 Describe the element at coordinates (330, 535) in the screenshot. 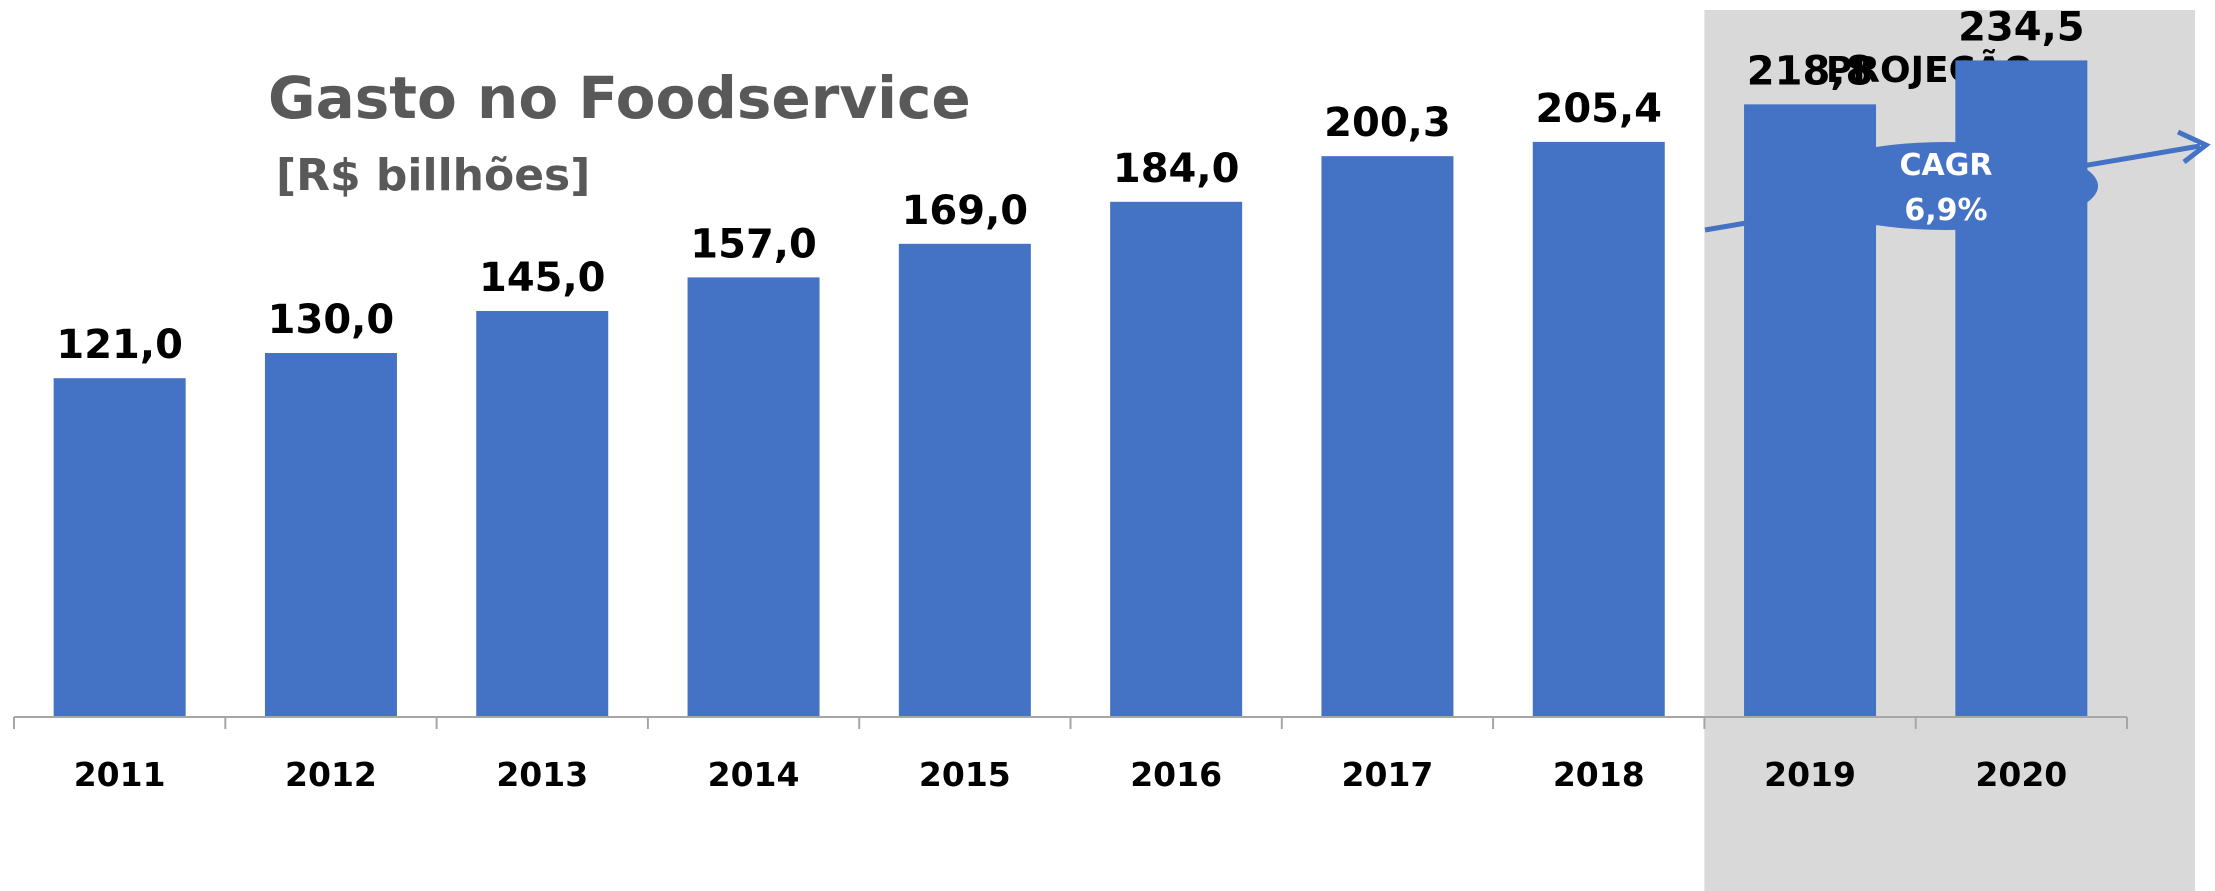

I see `bar-2012` at that location.